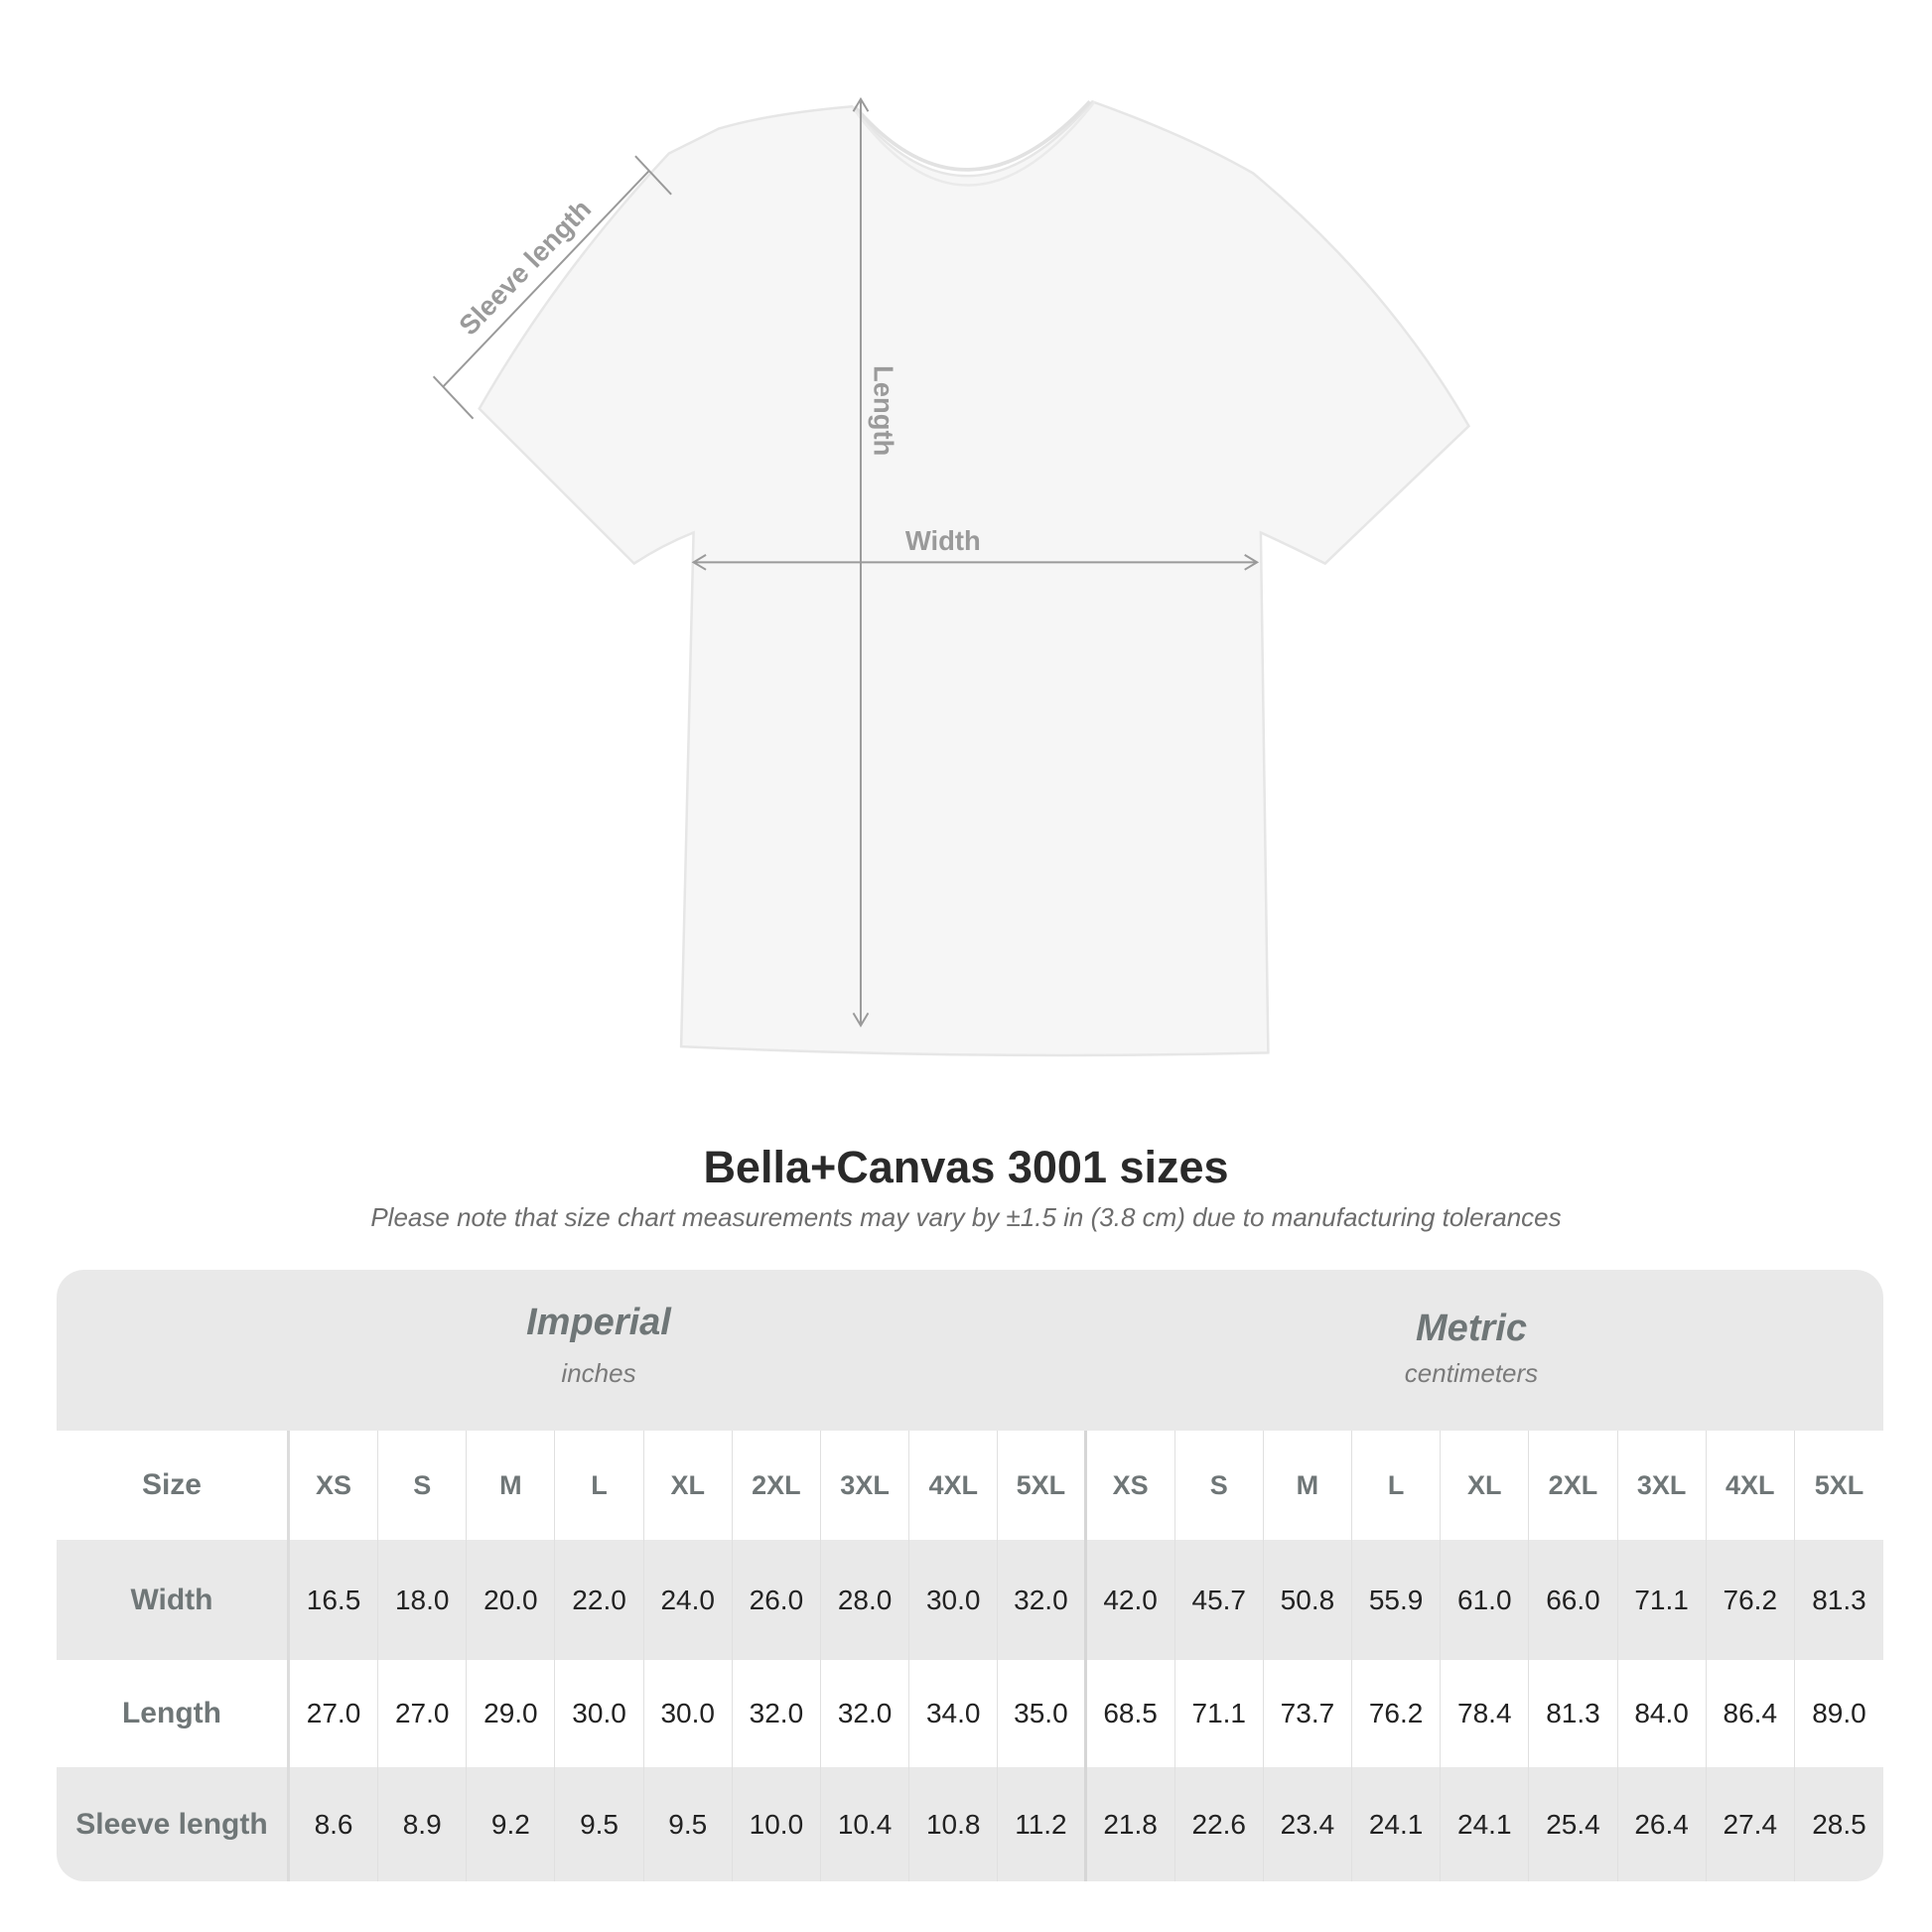 Image resolution: width=1932 pixels, height=1932 pixels. Describe the element at coordinates (1397, 1600) in the screenshot. I see `table-cell: 55.9` at that location.